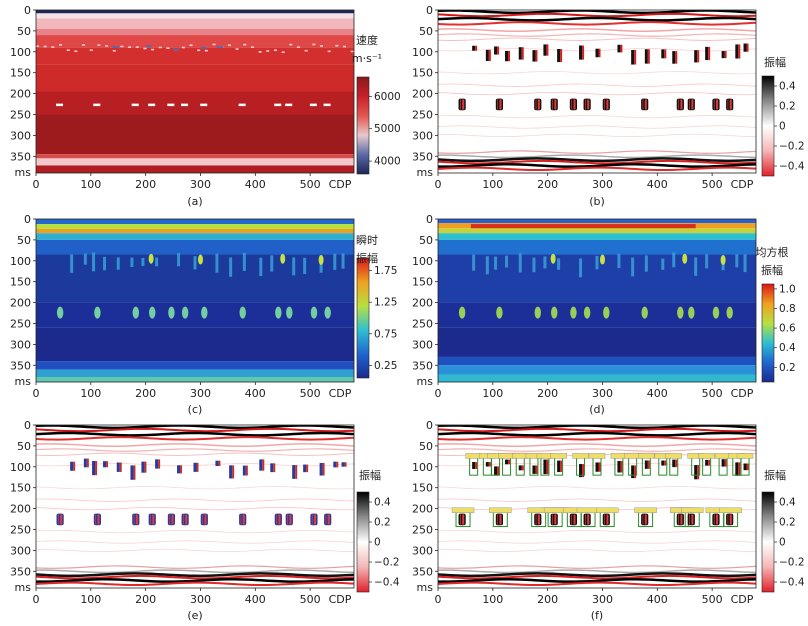  What do you see at coordinates (787, 289) in the screenshot?
I see `colorbar-tick-label: 1.0` at bounding box center [787, 289].